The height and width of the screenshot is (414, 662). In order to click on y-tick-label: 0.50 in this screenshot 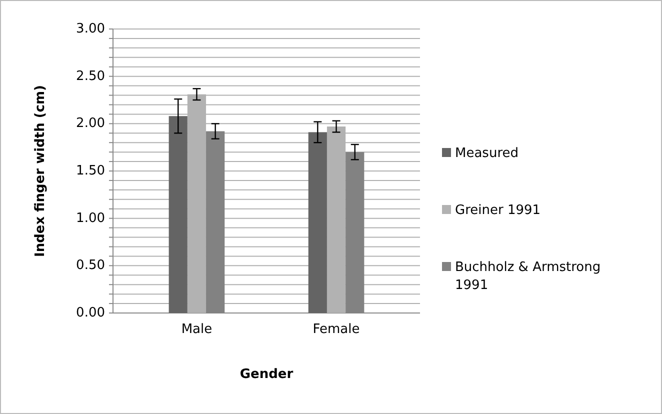, I will do `click(90, 266)`.